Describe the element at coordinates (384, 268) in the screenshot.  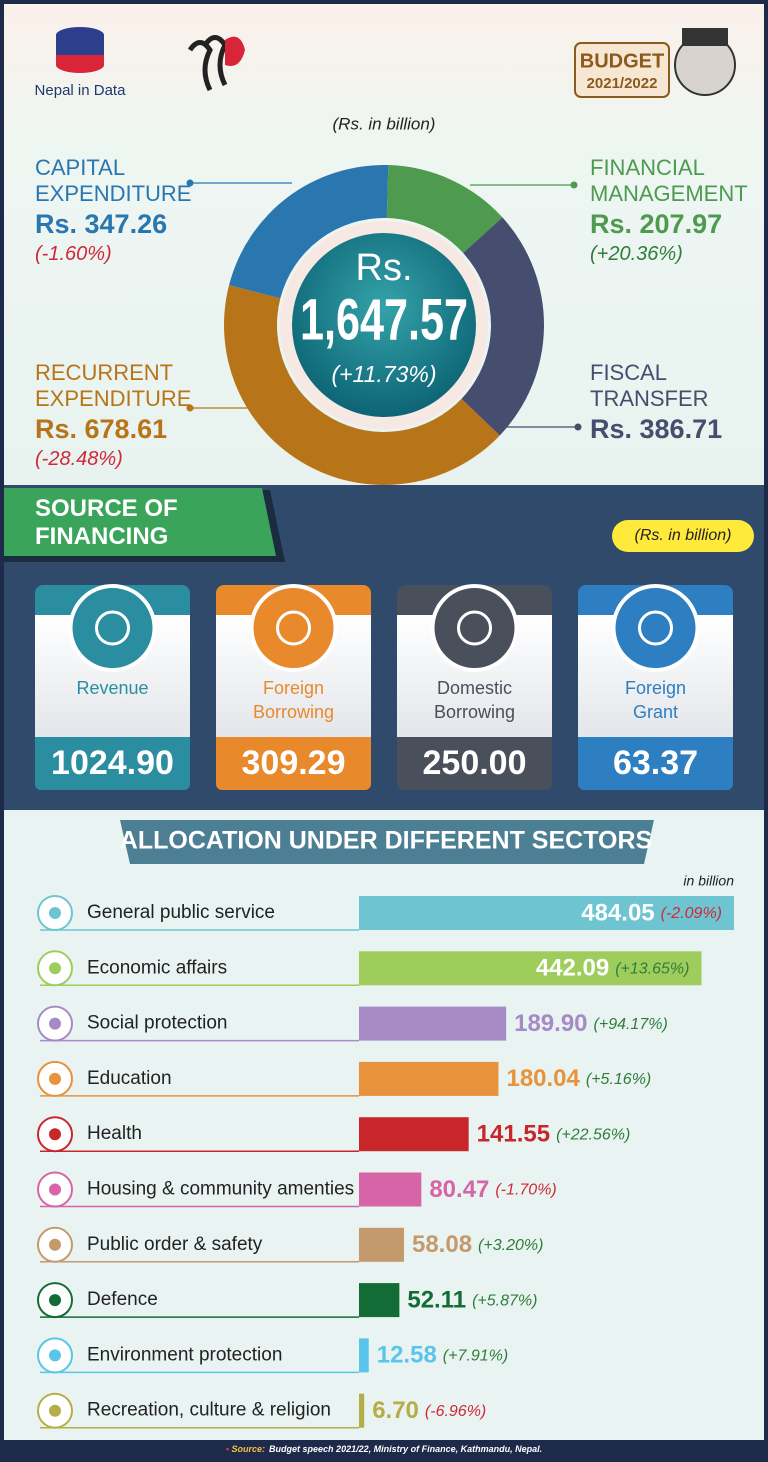
I see `center-prefix: Rs.` at that location.